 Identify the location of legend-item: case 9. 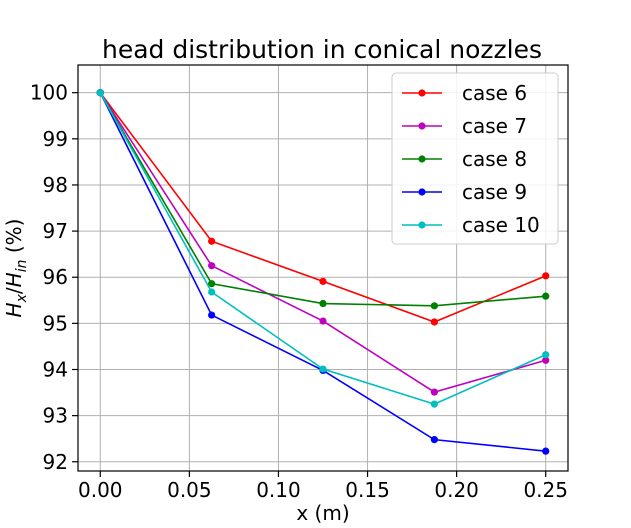
(464, 192).